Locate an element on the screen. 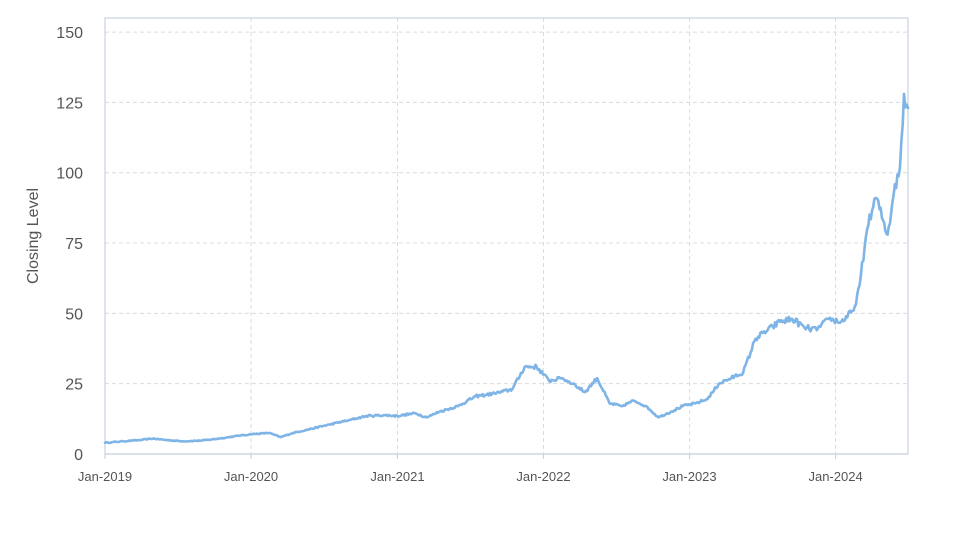 This screenshot has height=552, width=974. y-tick-label: 75 is located at coordinates (74, 244).